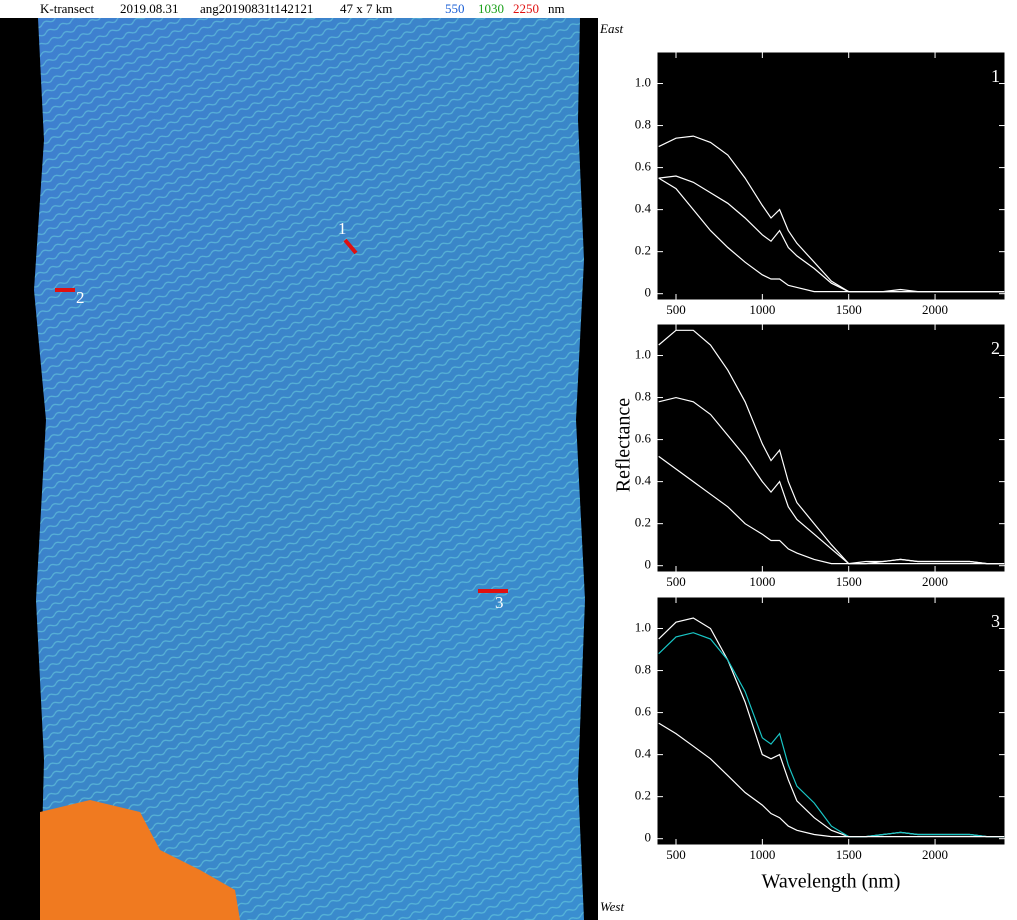 This screenshot has height=920, width=1017. Describe the element at coordinates (831, 882) in the screenshot. I see `x-axis-label: Wavelength (nm)` at that location.